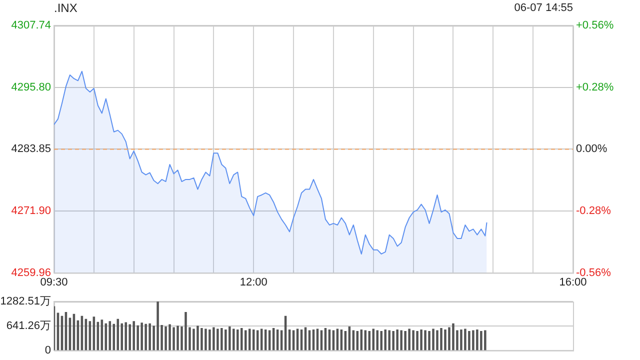 This screenshot has width=640, height=360. What do you see at coordinates (592, 149) in the screenshot?
I see `y2-tick-label: 0.00%` at bounding box center [592, 149].